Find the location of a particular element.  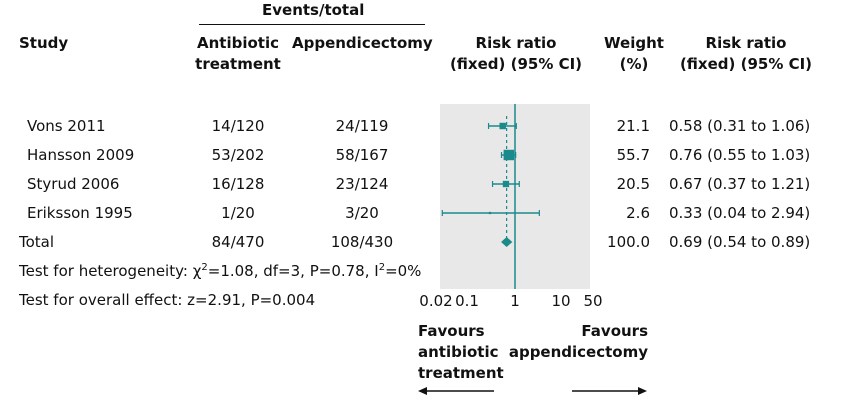

favours-left-line2: antibiotic is located at coordinates (458, 352).